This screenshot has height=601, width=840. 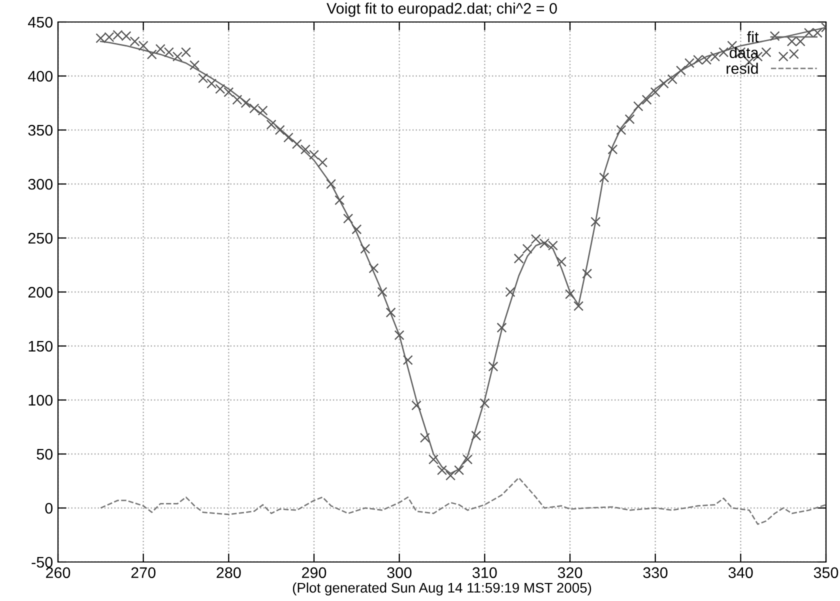 I want to click on x-tick-label: 300, so click(x=399, y=572).